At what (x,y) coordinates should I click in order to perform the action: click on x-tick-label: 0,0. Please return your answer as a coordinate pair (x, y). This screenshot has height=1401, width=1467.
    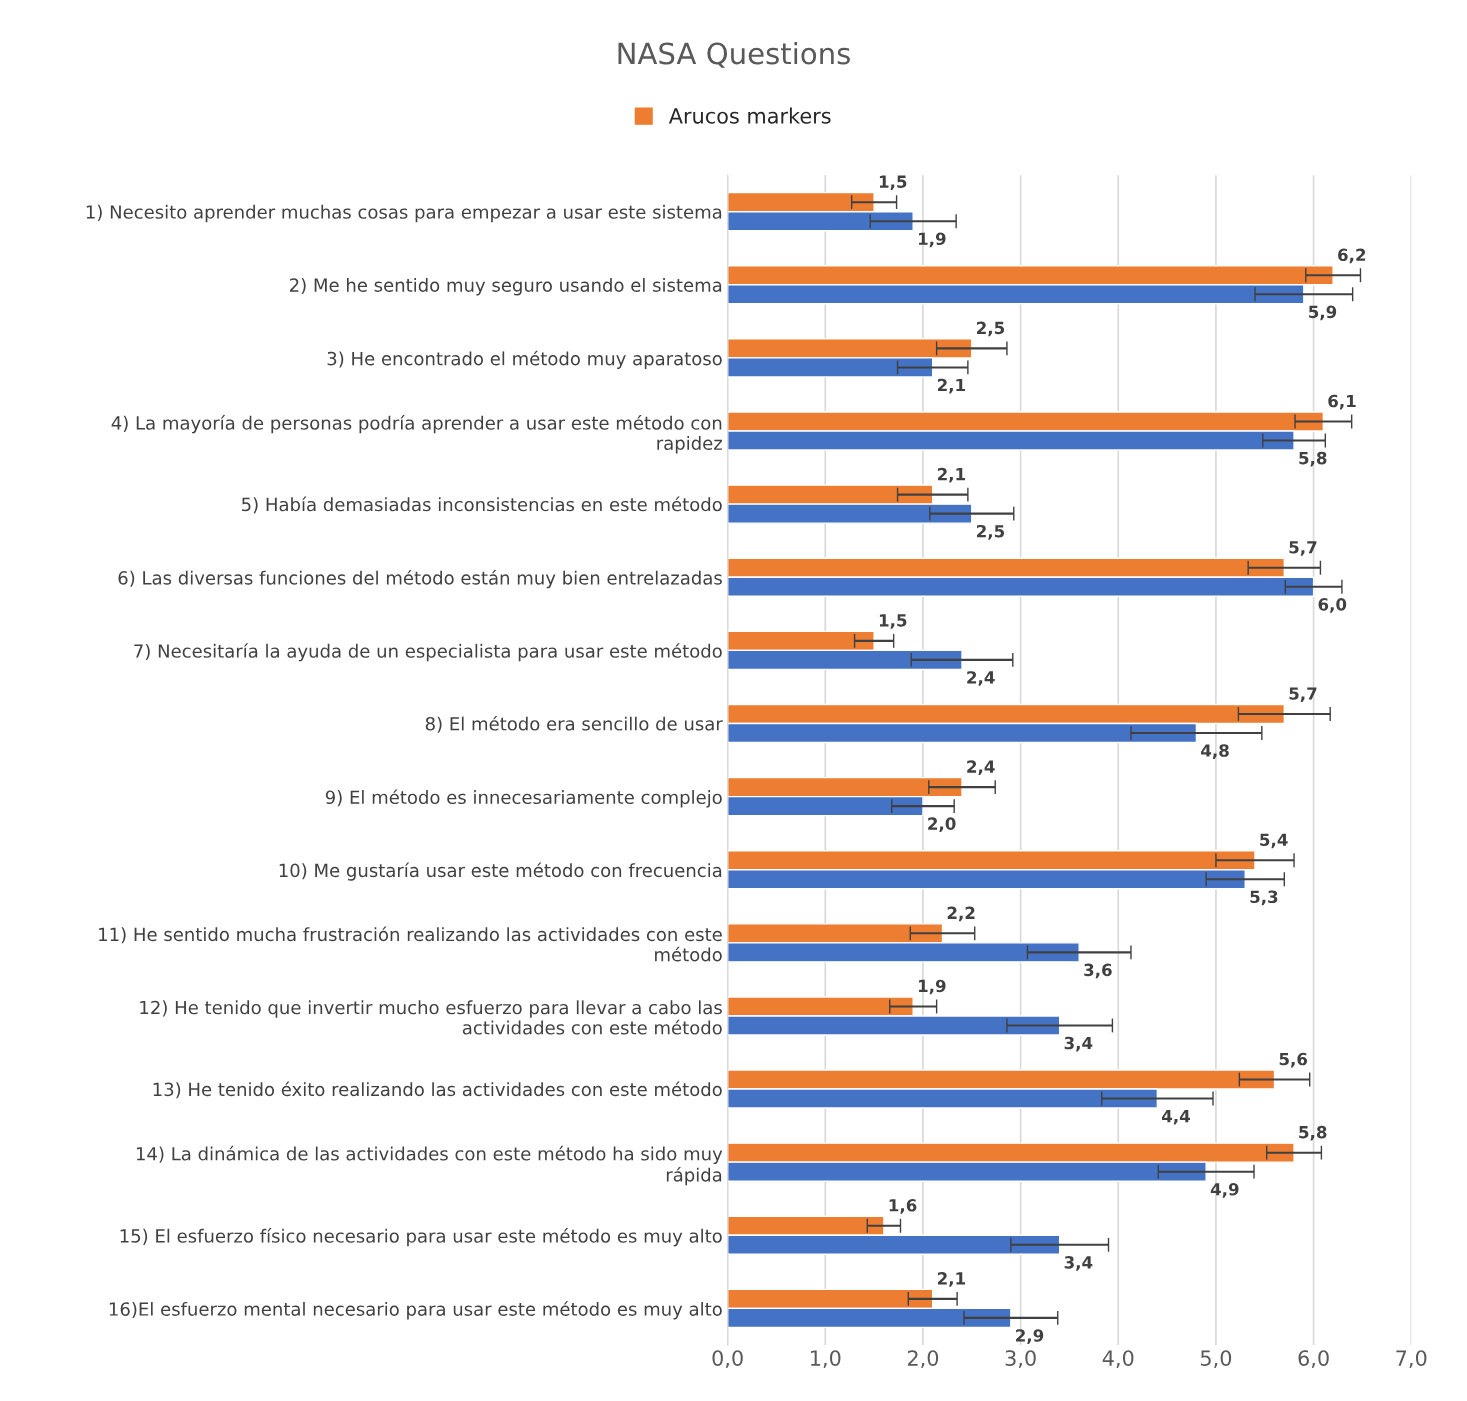
    Looking at the image, I should click on (727, 1359).